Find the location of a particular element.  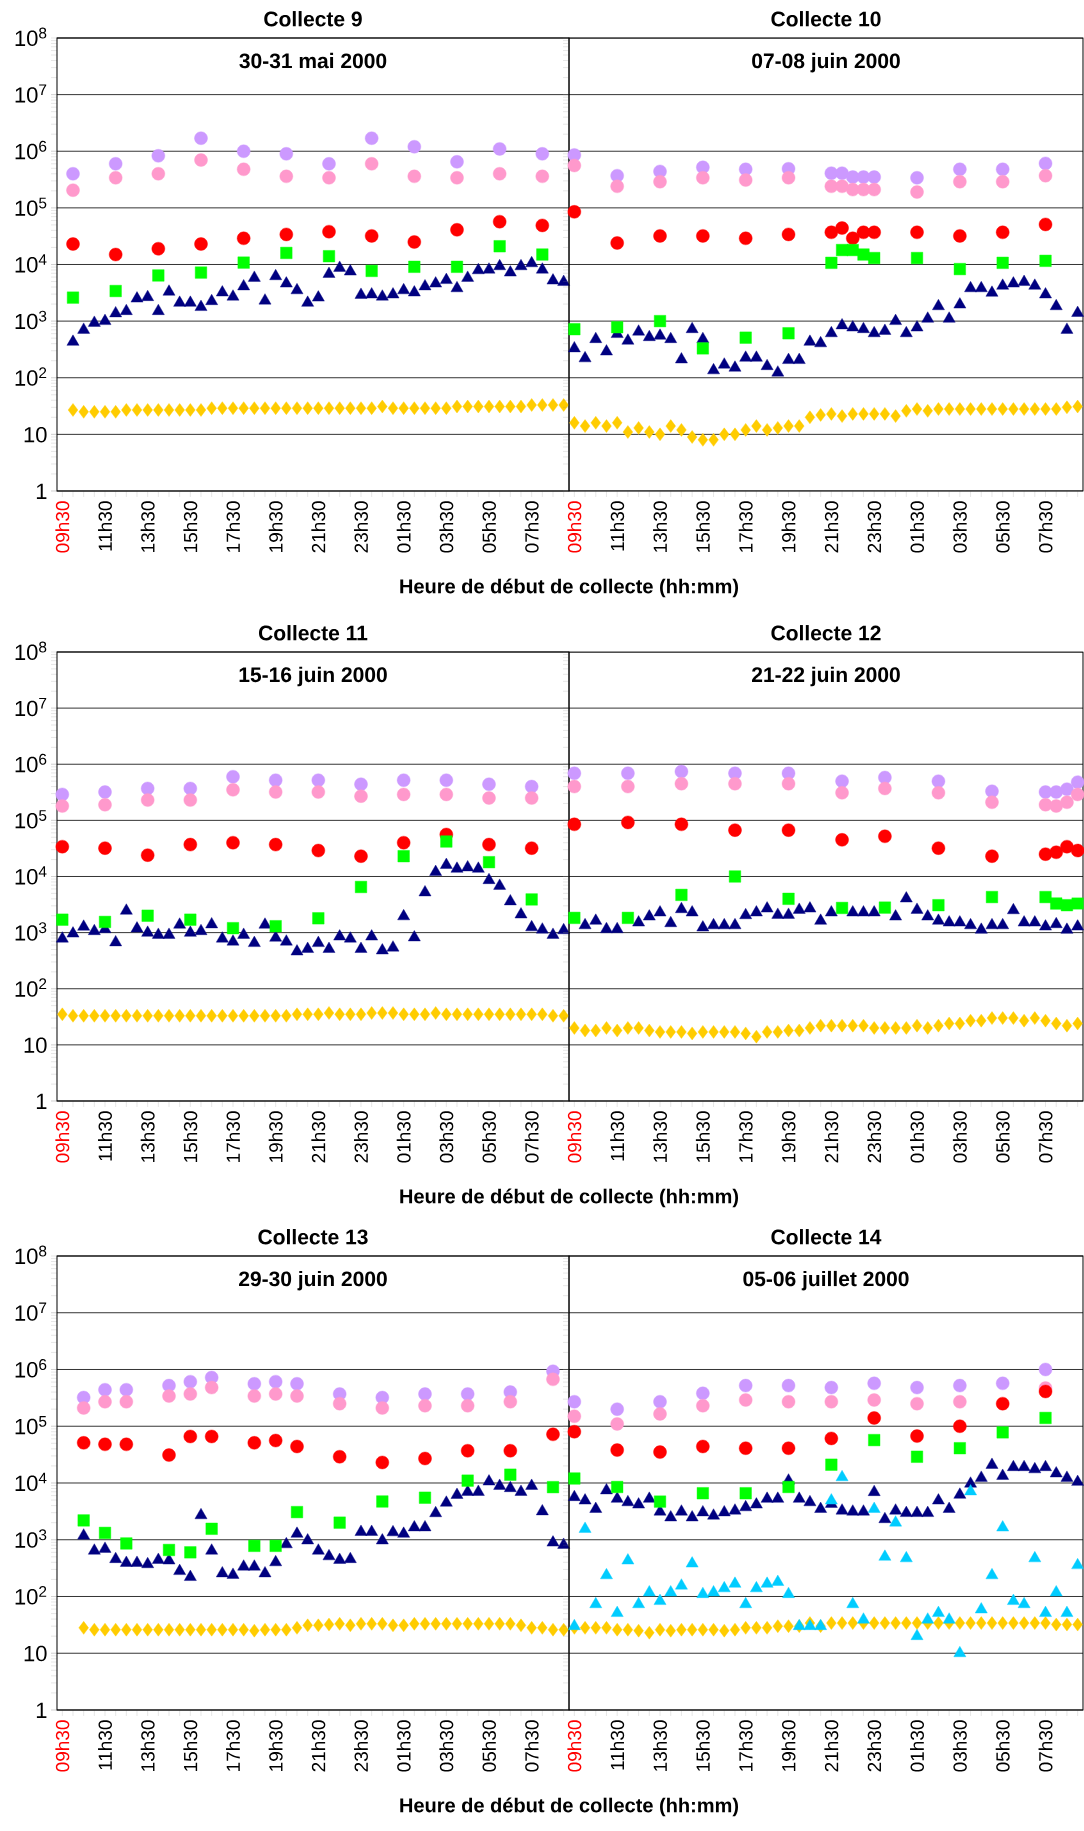

text: 07-08 juin 2000 is located at coordinates (826, 62).